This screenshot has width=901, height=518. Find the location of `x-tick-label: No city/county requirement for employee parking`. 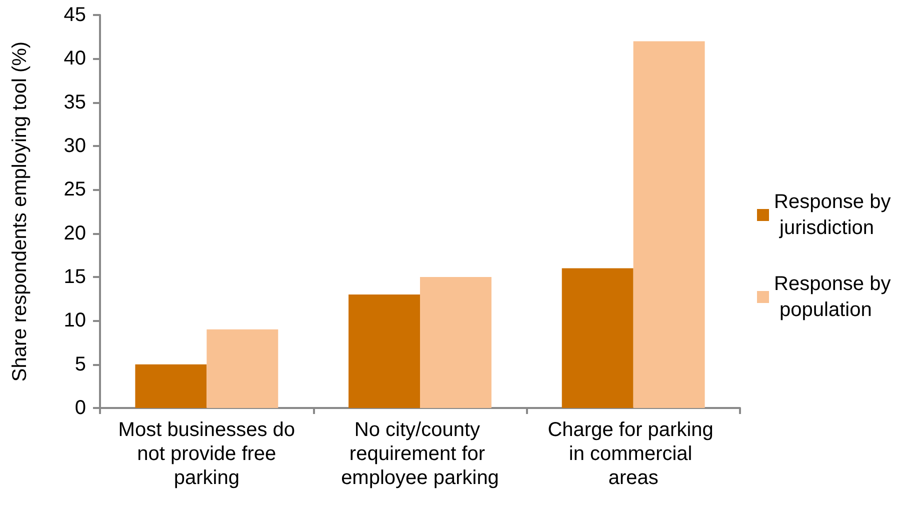

x-tick-label: No city/county requirement for employee parking is located at coordinates (420, 454).